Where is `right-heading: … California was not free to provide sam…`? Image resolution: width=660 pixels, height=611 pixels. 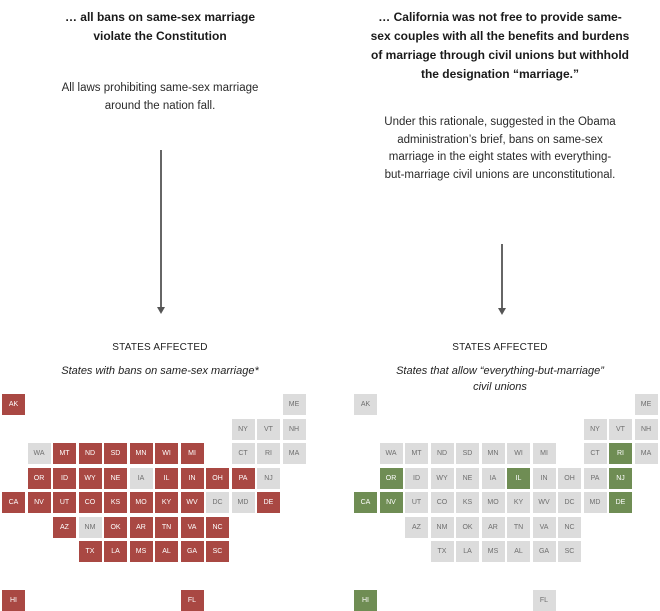 right-heading: … California was not free to provide sam… is located at coordinates (500, 45).